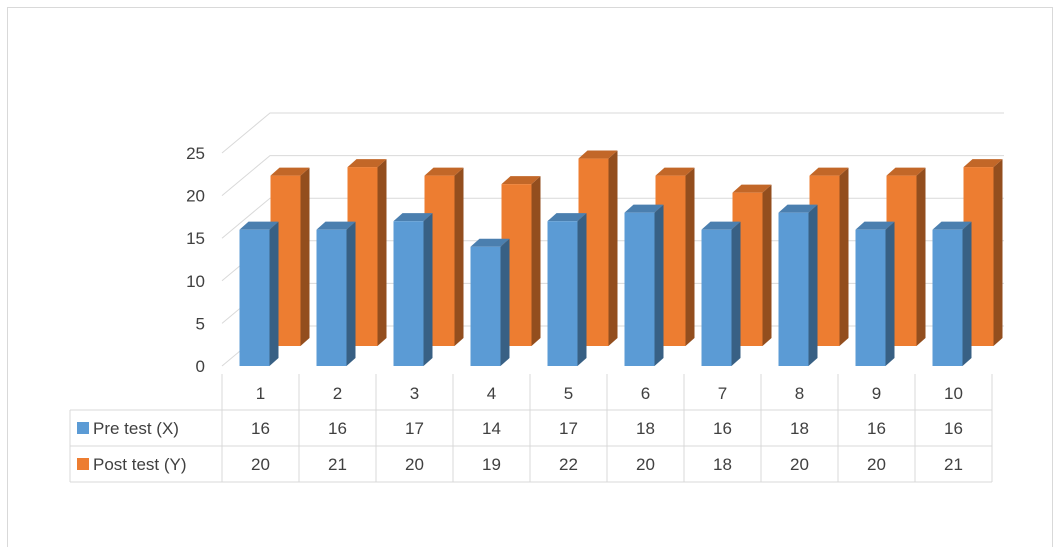 This screenshot has height=547, width=1062. Describe the element at coordinates (568, 393) in the screenshot. I see `x-tick-label: 5` at that location.